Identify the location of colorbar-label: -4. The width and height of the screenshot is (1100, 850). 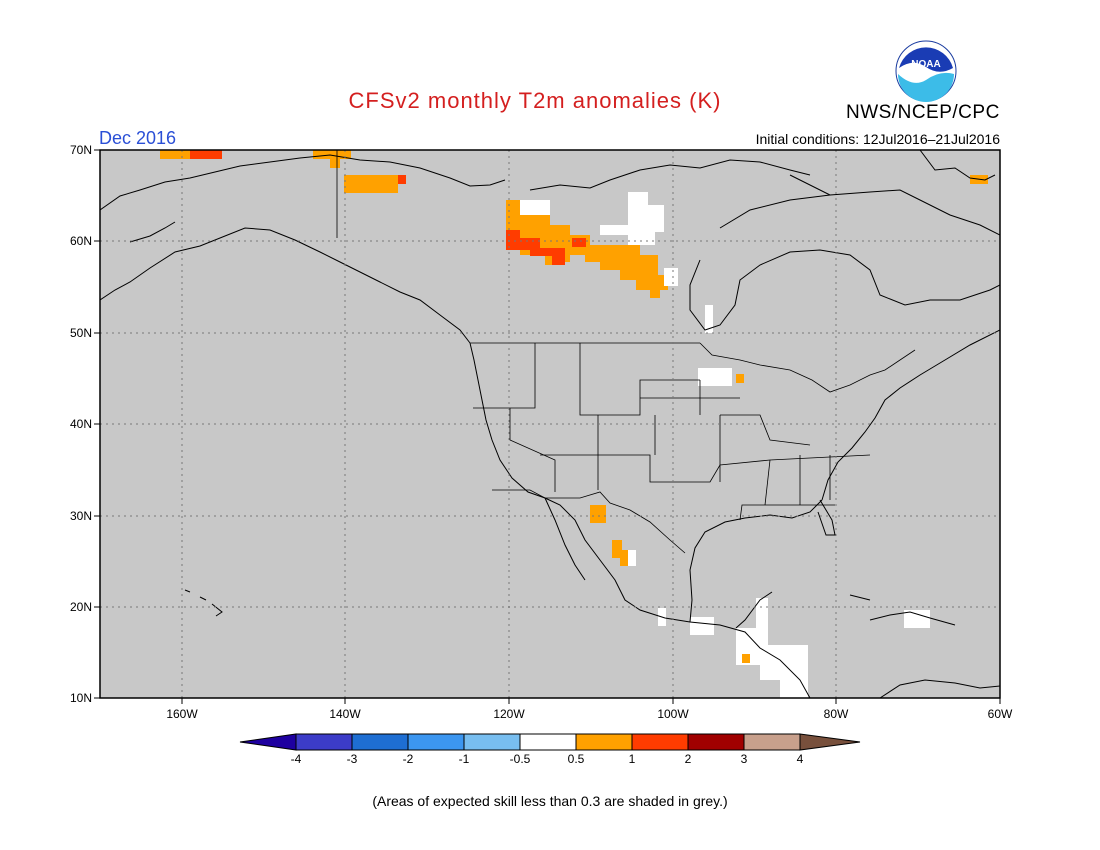
(296, 759).